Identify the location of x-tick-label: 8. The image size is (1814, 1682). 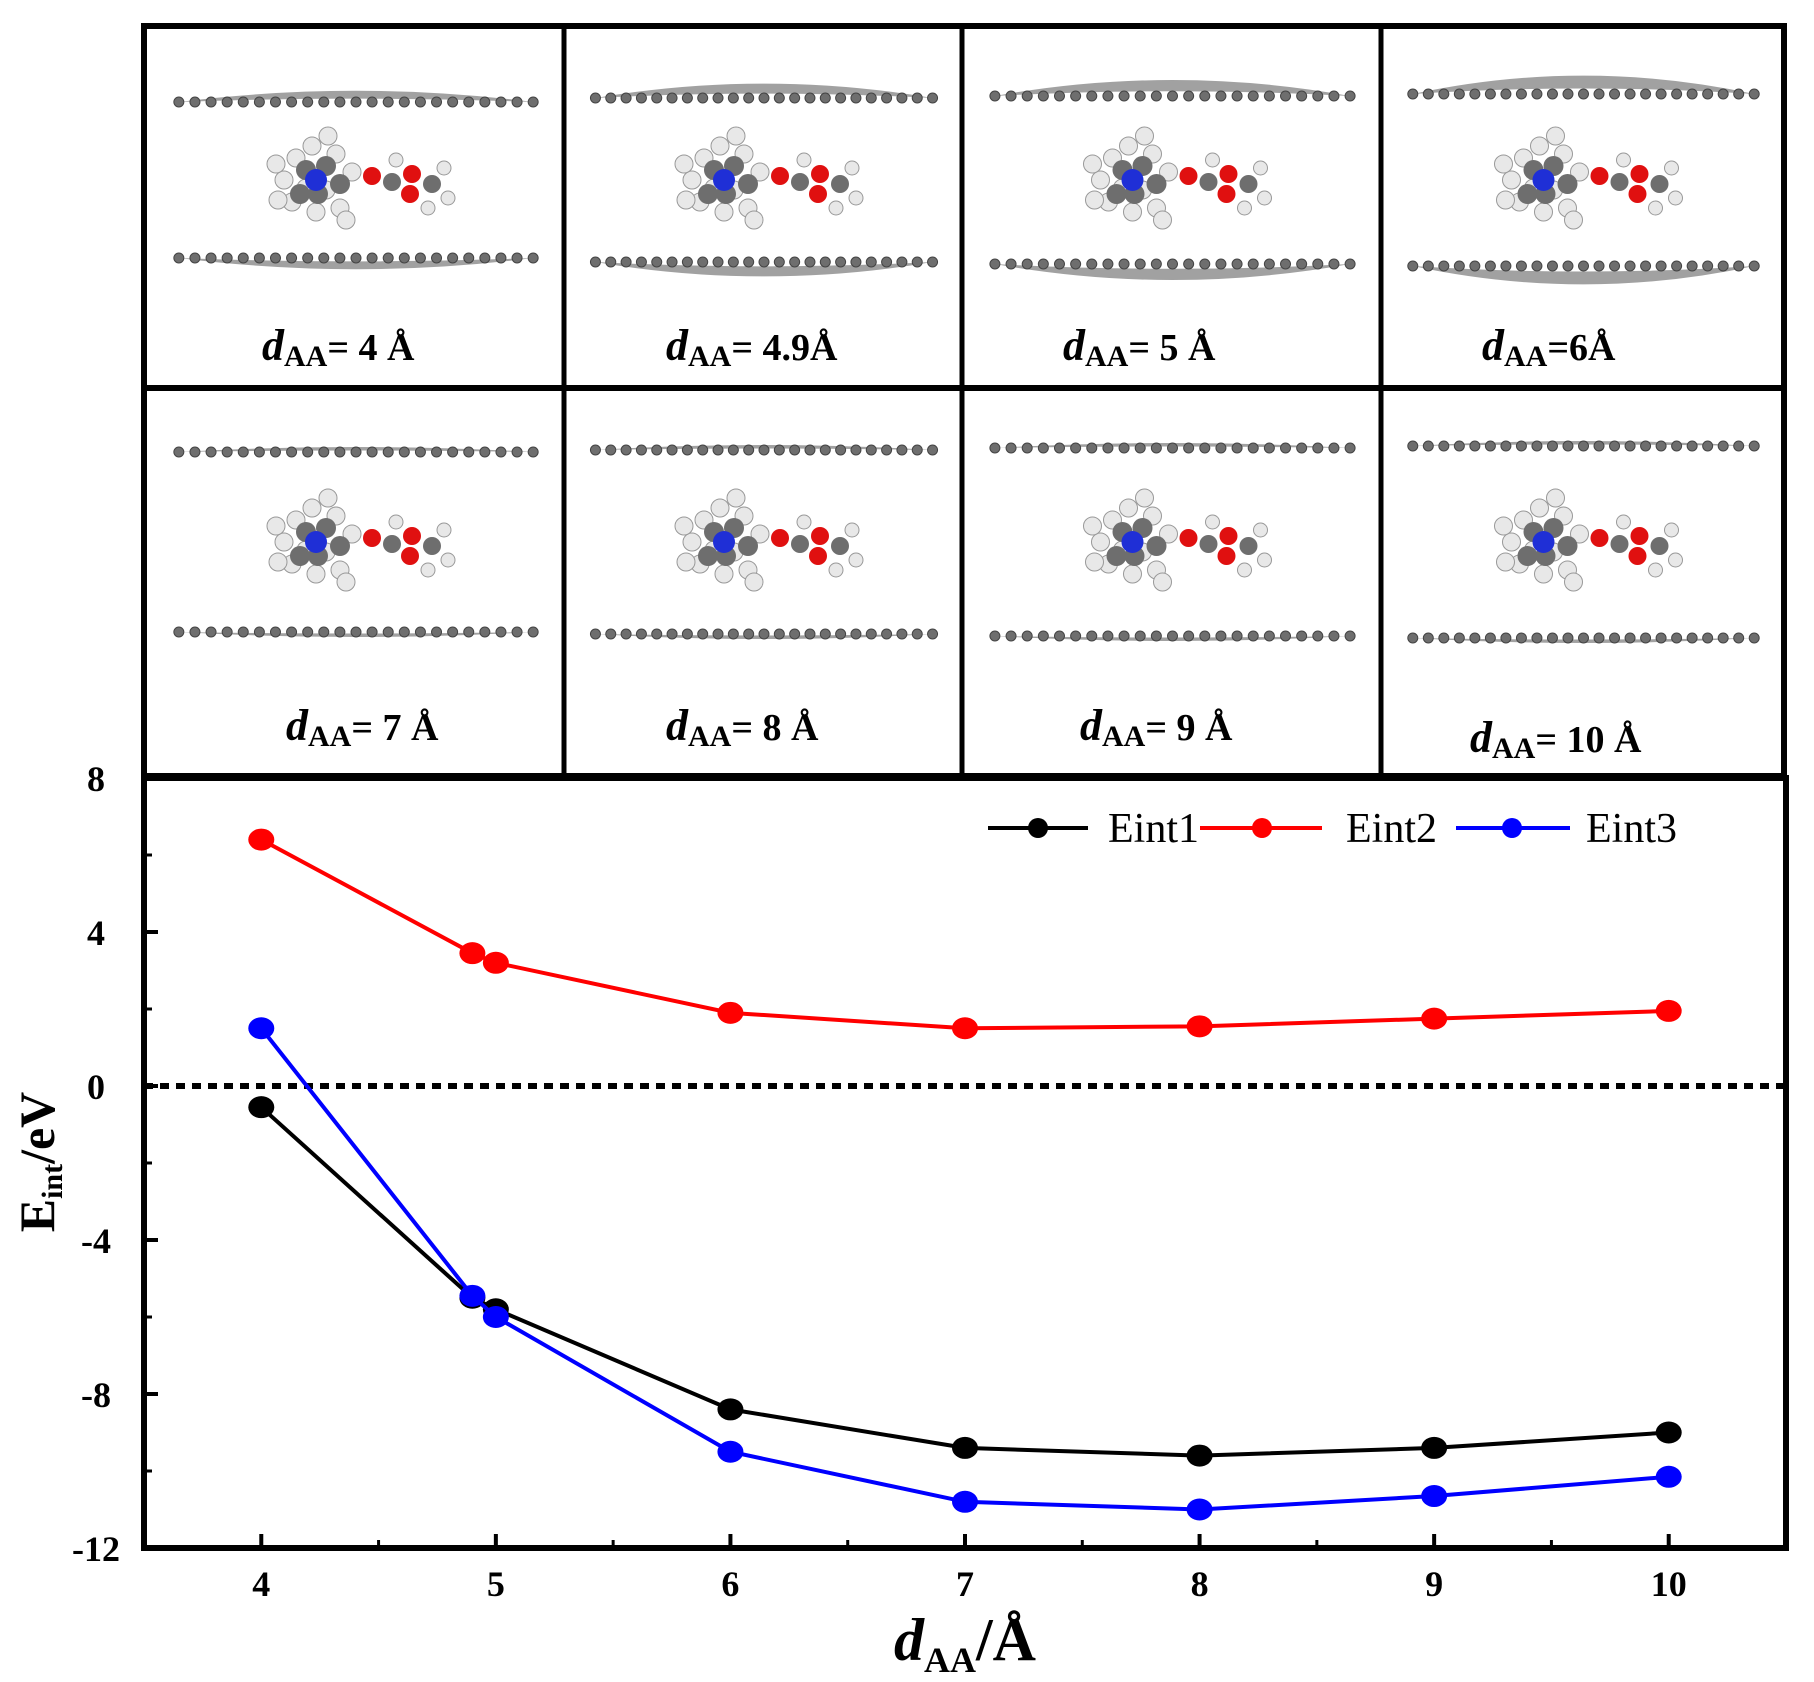
(1200, 1584).